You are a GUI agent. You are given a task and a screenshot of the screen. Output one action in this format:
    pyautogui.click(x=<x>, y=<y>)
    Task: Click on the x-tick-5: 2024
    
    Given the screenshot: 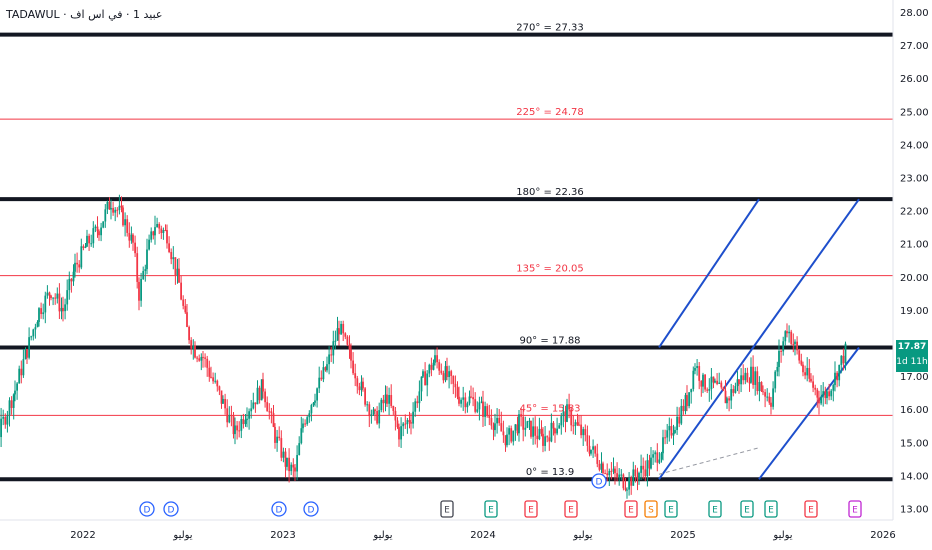 What is the action you would take?
    pyautogui.click(x=482, y=535)
    